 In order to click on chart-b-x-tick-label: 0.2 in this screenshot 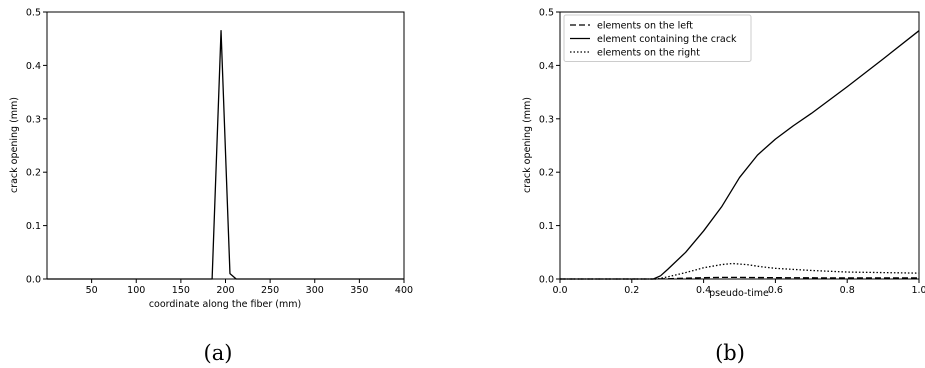, I will do `click(631, 290)`.